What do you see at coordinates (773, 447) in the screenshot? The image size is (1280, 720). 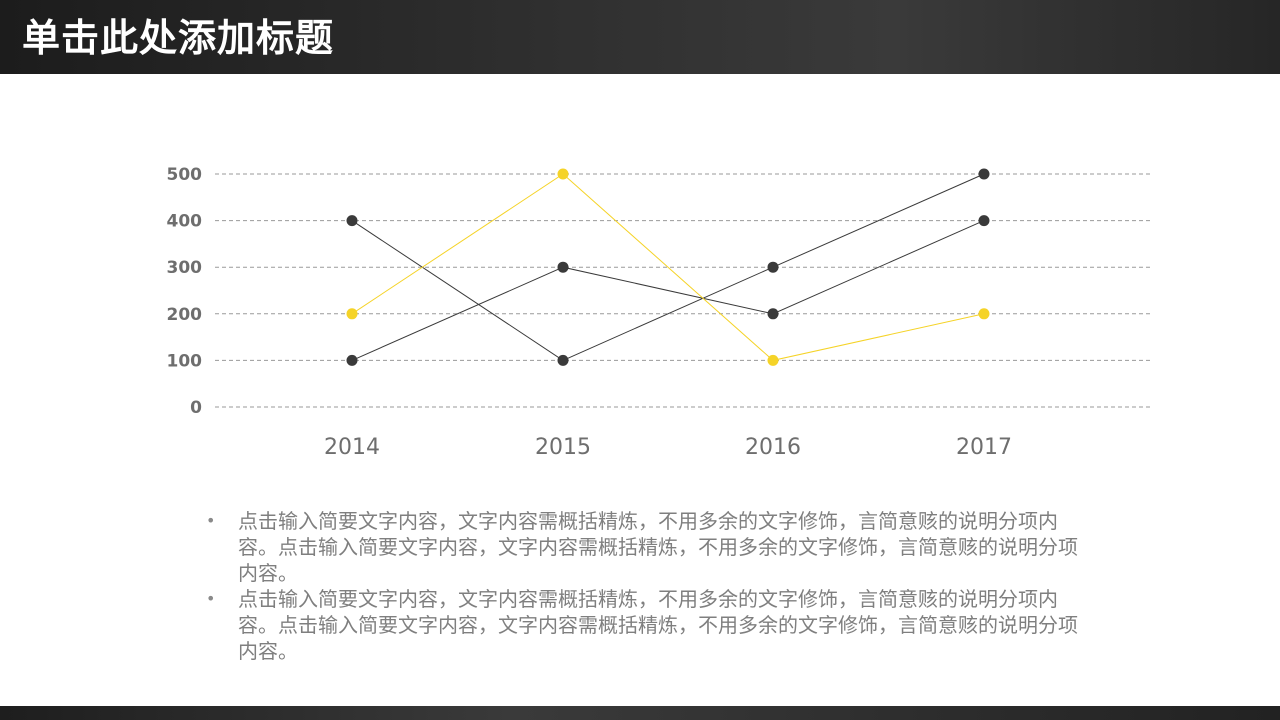 I see `x-tick-label: 2016` at bounding box center [773, 447].